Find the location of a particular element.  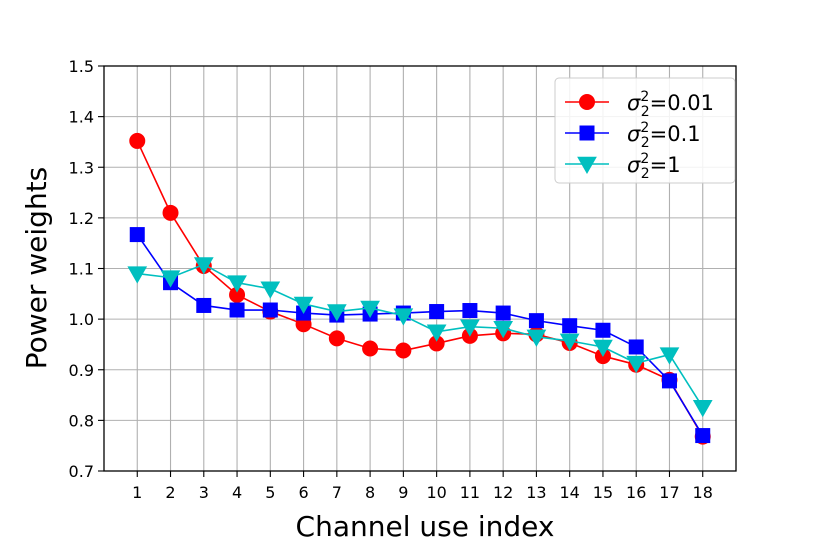

y-tick-label: 0.7 is located at coordinates (81, 471).